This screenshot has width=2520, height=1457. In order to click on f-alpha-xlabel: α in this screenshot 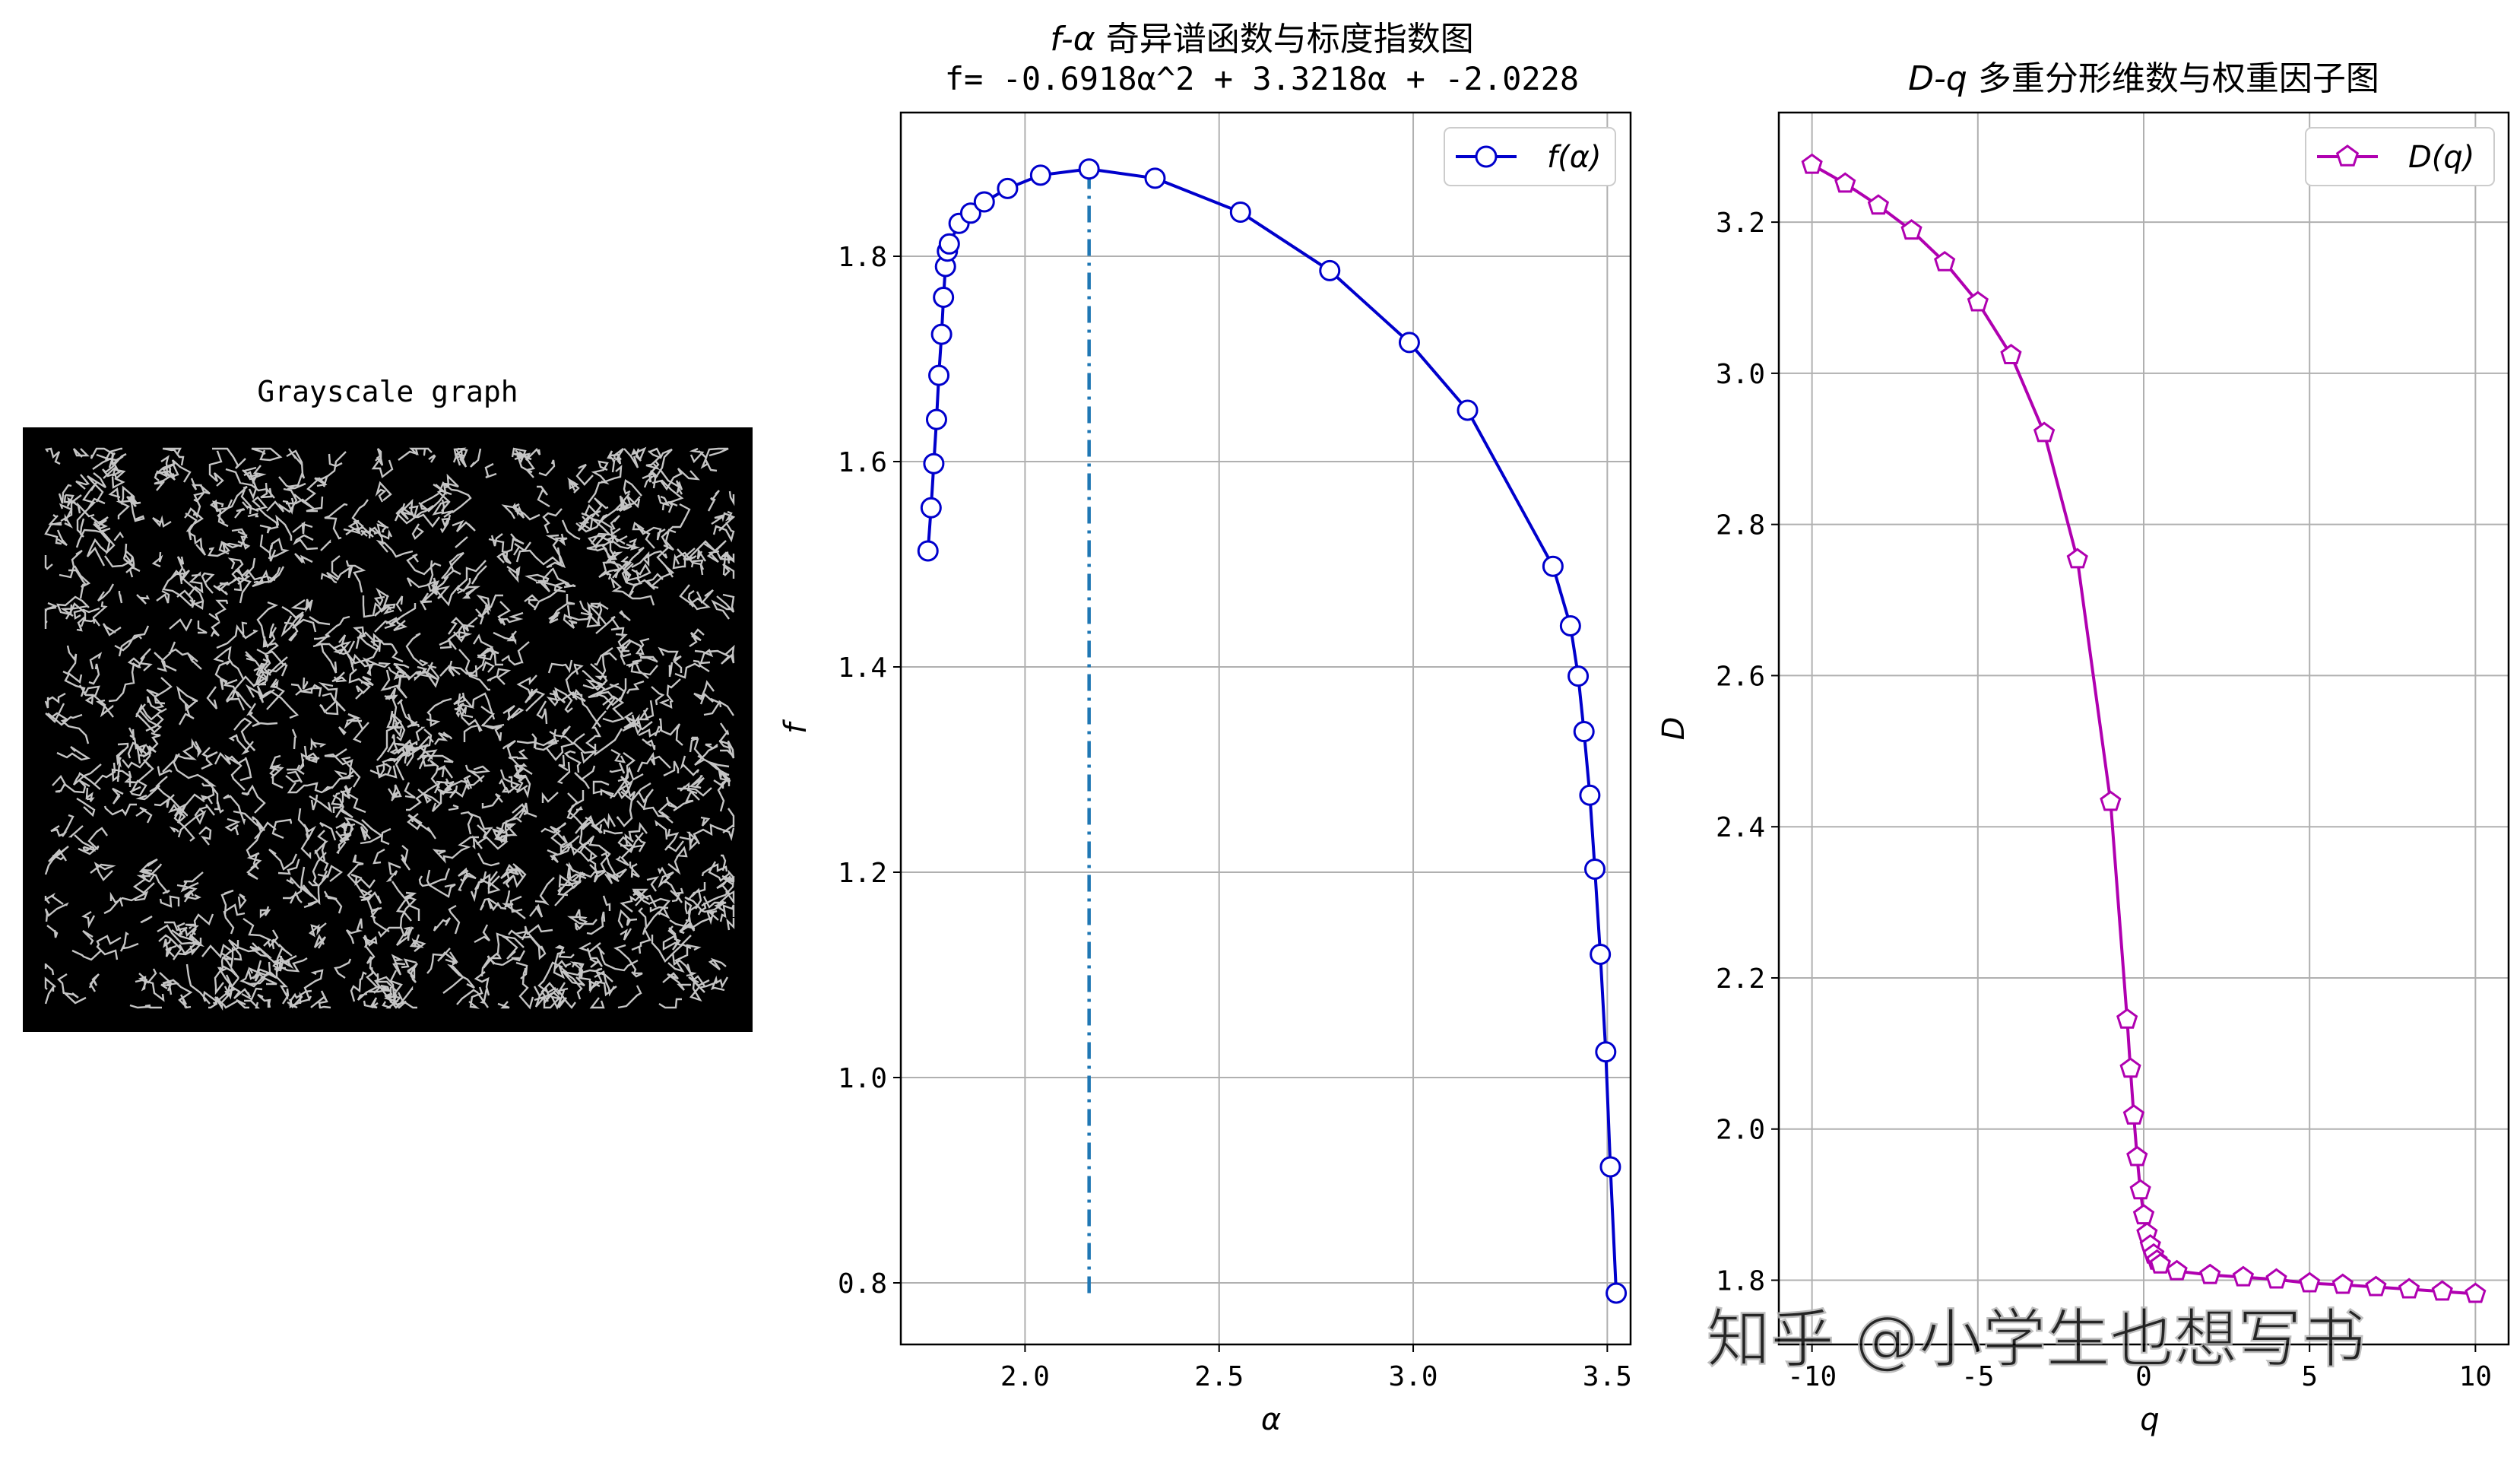, I will do `click(1271, 1419)`.